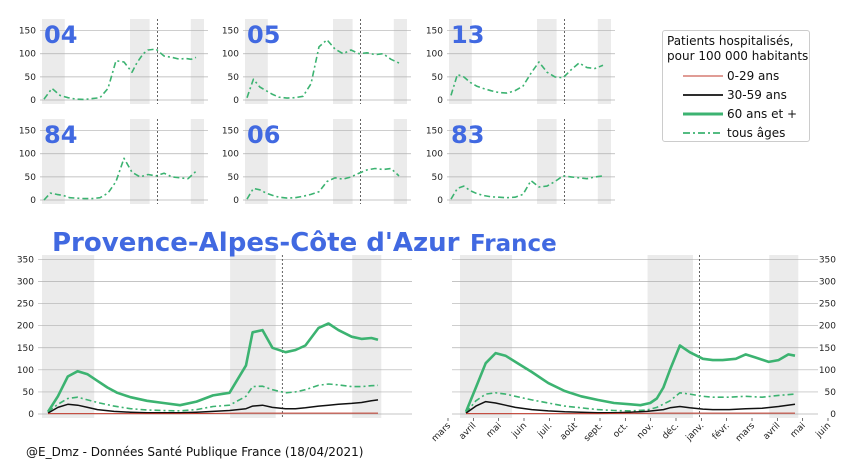  What do you see at coordinates (263, 135) in the screenshot?
I see `panel-title: 06` at bounding box center [263, 135].